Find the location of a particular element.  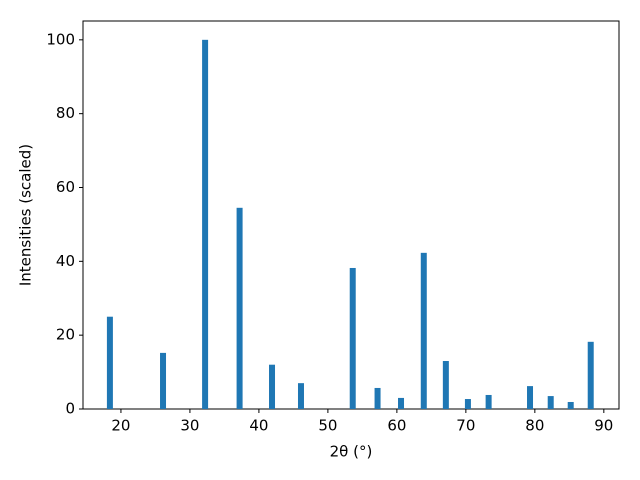

x-tick-label: 50 is located at coordinates (327, 426).